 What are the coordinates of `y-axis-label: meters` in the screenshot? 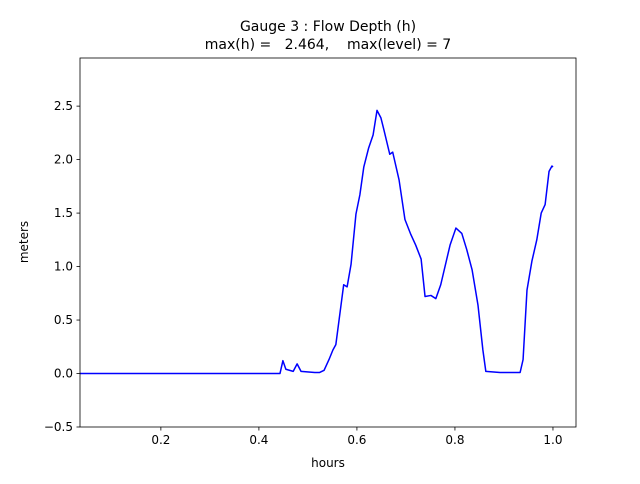 It's located at (24, 242).